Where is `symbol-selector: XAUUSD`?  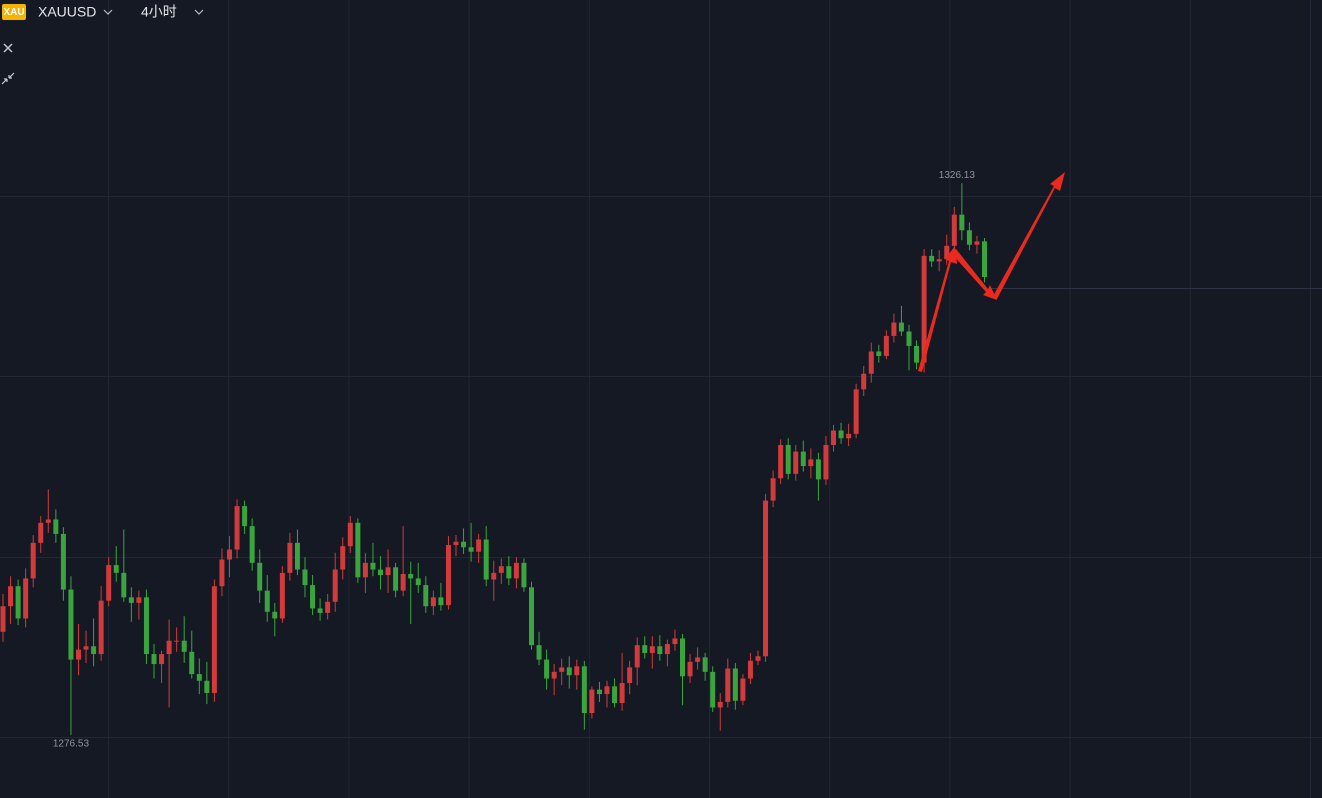 symbol-selector: XAUUSD is located at coordinates (67, 12).